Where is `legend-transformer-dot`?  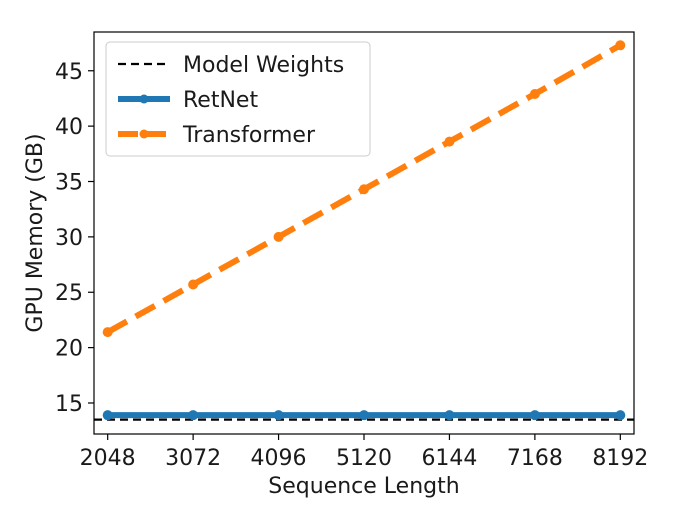
legend-transformer-dot is located at coordinates (144, 134).